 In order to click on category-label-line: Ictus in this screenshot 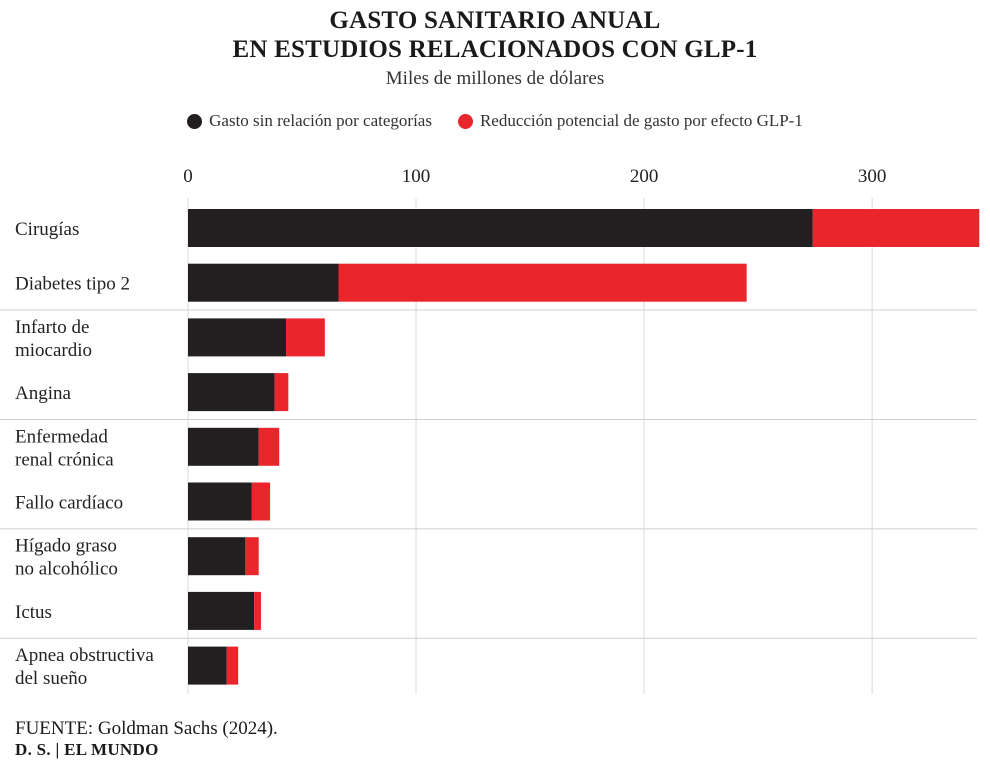, I will do `click(33, 612)`.